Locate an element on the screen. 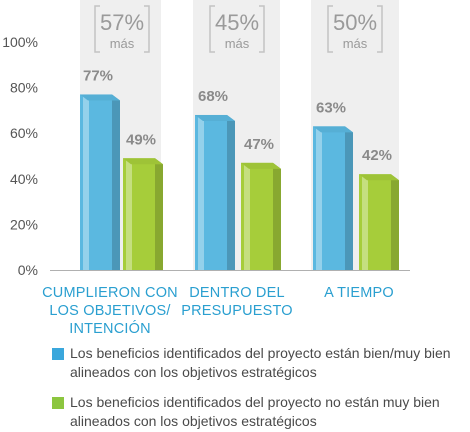 This screenshot has width=470, height=432. y-tick-label: 80% is located at coordinates (24, 88).